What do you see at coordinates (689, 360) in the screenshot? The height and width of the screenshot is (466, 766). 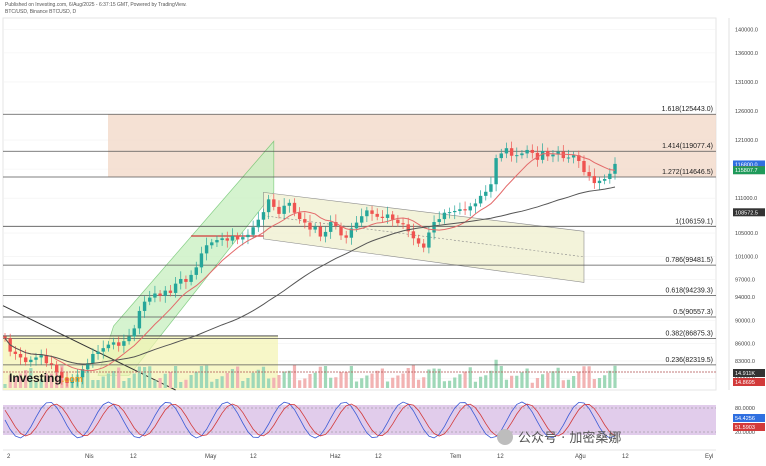 I see `fib-label: 0.236(82319.5)` at bounding box center [689, 360].